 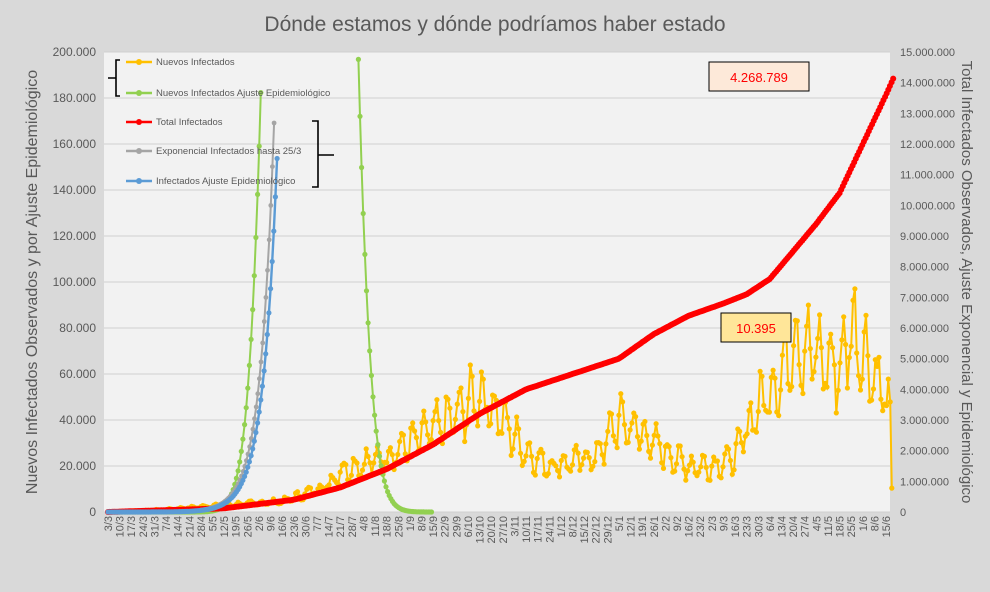 I want to click on x-tick-label: 9/6, so click(x=272, y=523).